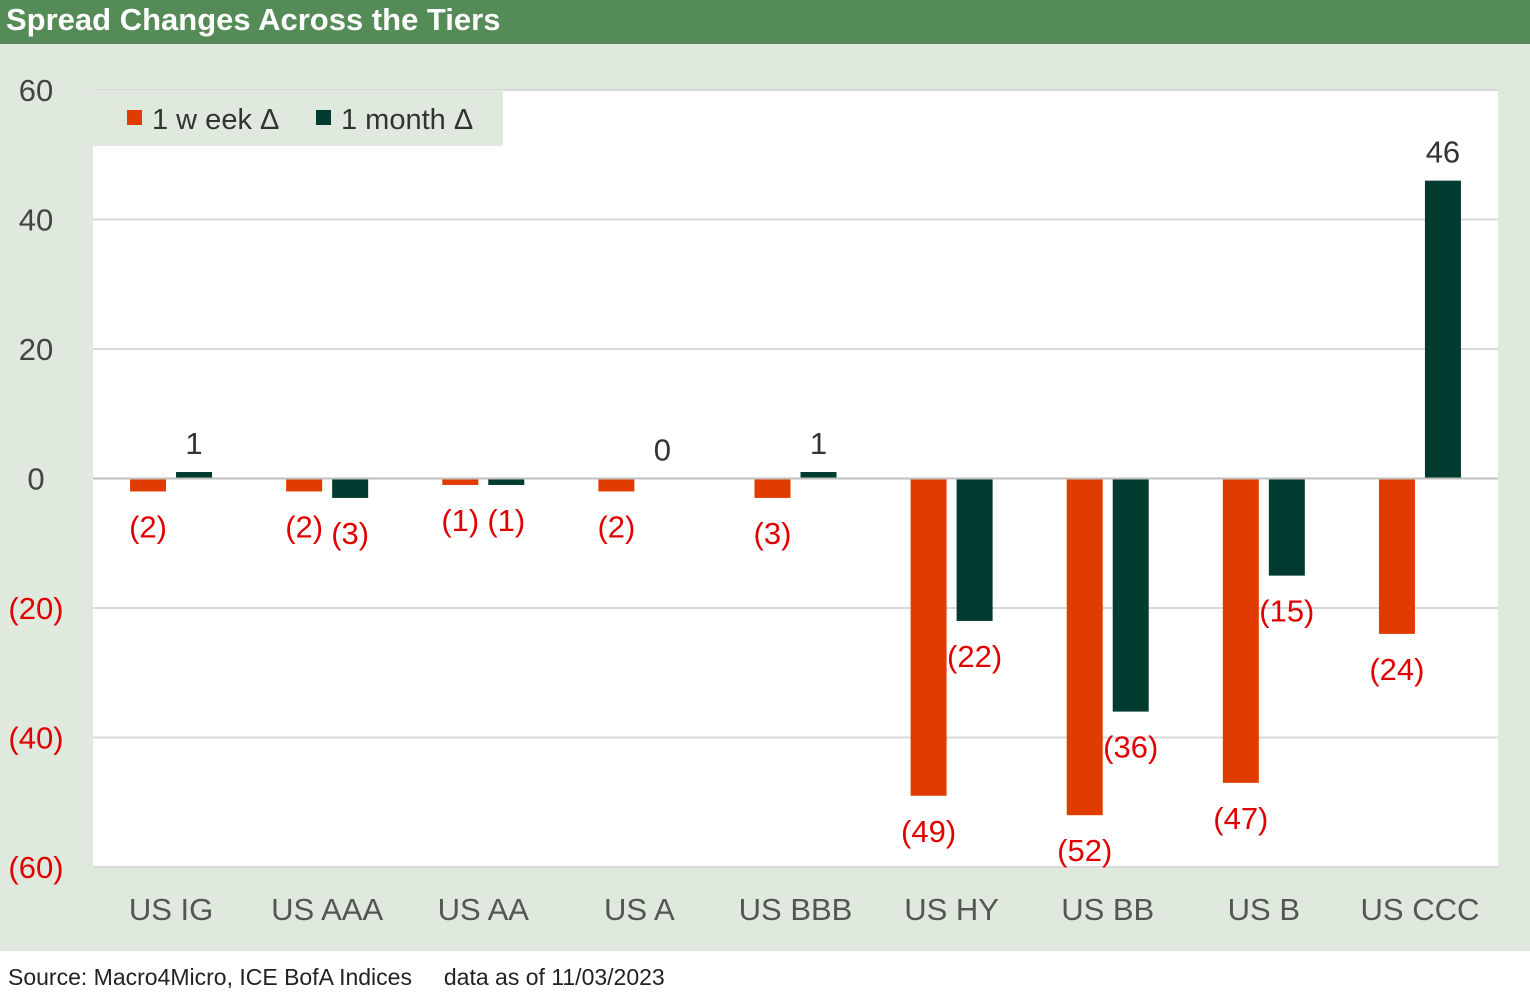 This screenshot has width=1530, height=1006. Describe the element at coordinates (1264, 909) in the screenshot. I see `x-tick-label: US B` at that location.